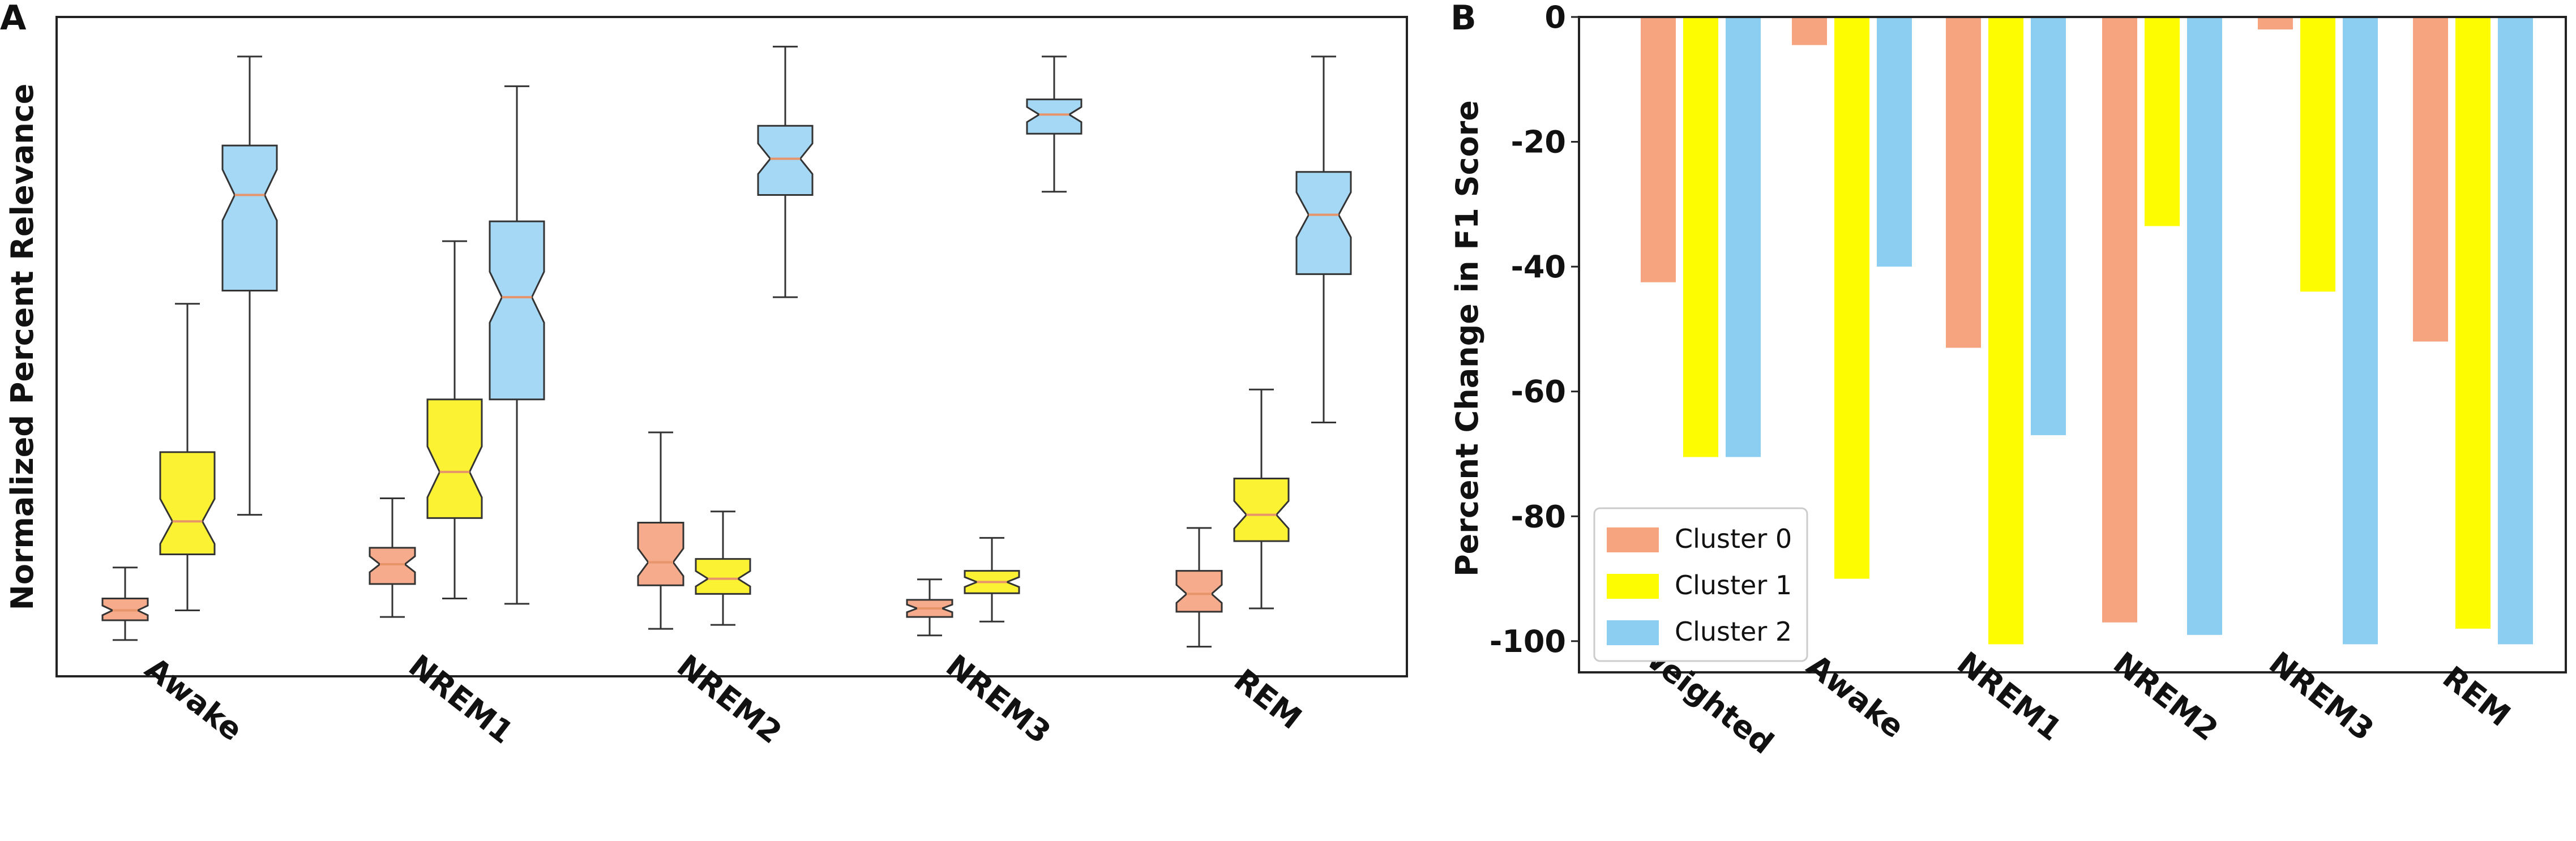  I want to click on y-tick-label: -100, so click(1528, 641).